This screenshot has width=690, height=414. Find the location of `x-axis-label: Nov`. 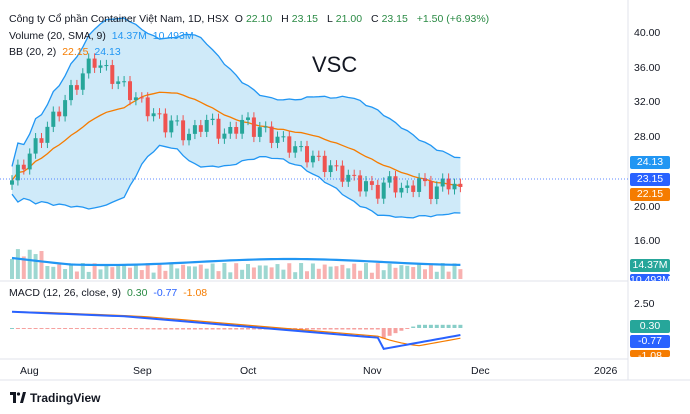

x-axis-label: Nov is located at coordinates (372, 371).